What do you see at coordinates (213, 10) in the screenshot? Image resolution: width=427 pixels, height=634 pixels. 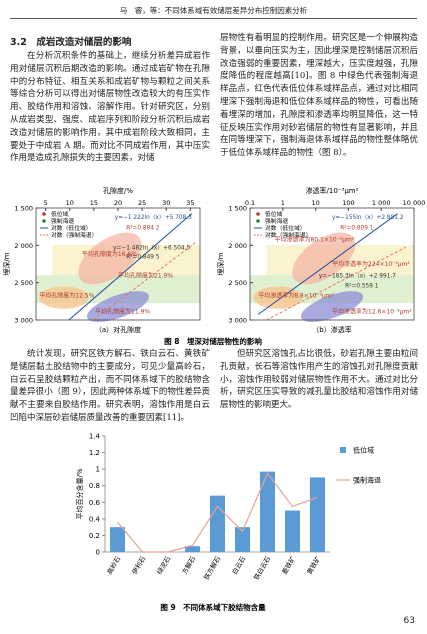 I see `running-title: 马 睿，等：不同体系域有效储层差异分布控制因素分析` at bounding box center [213, 10].